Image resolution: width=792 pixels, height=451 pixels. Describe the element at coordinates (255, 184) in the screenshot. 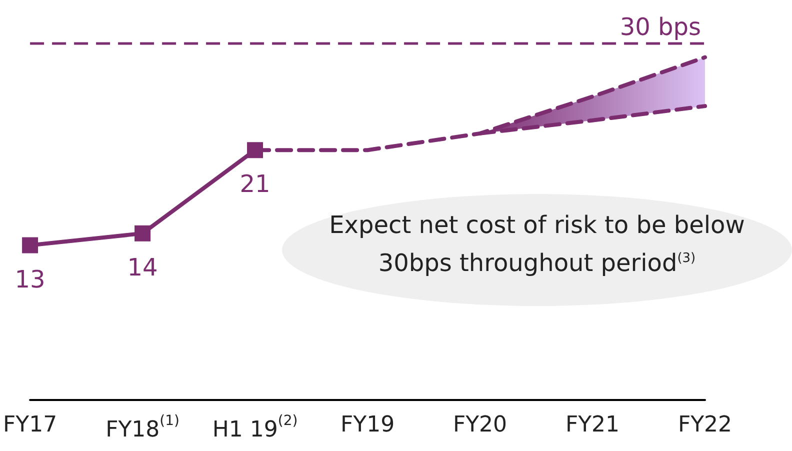

I see `data-label: 21` at that location.